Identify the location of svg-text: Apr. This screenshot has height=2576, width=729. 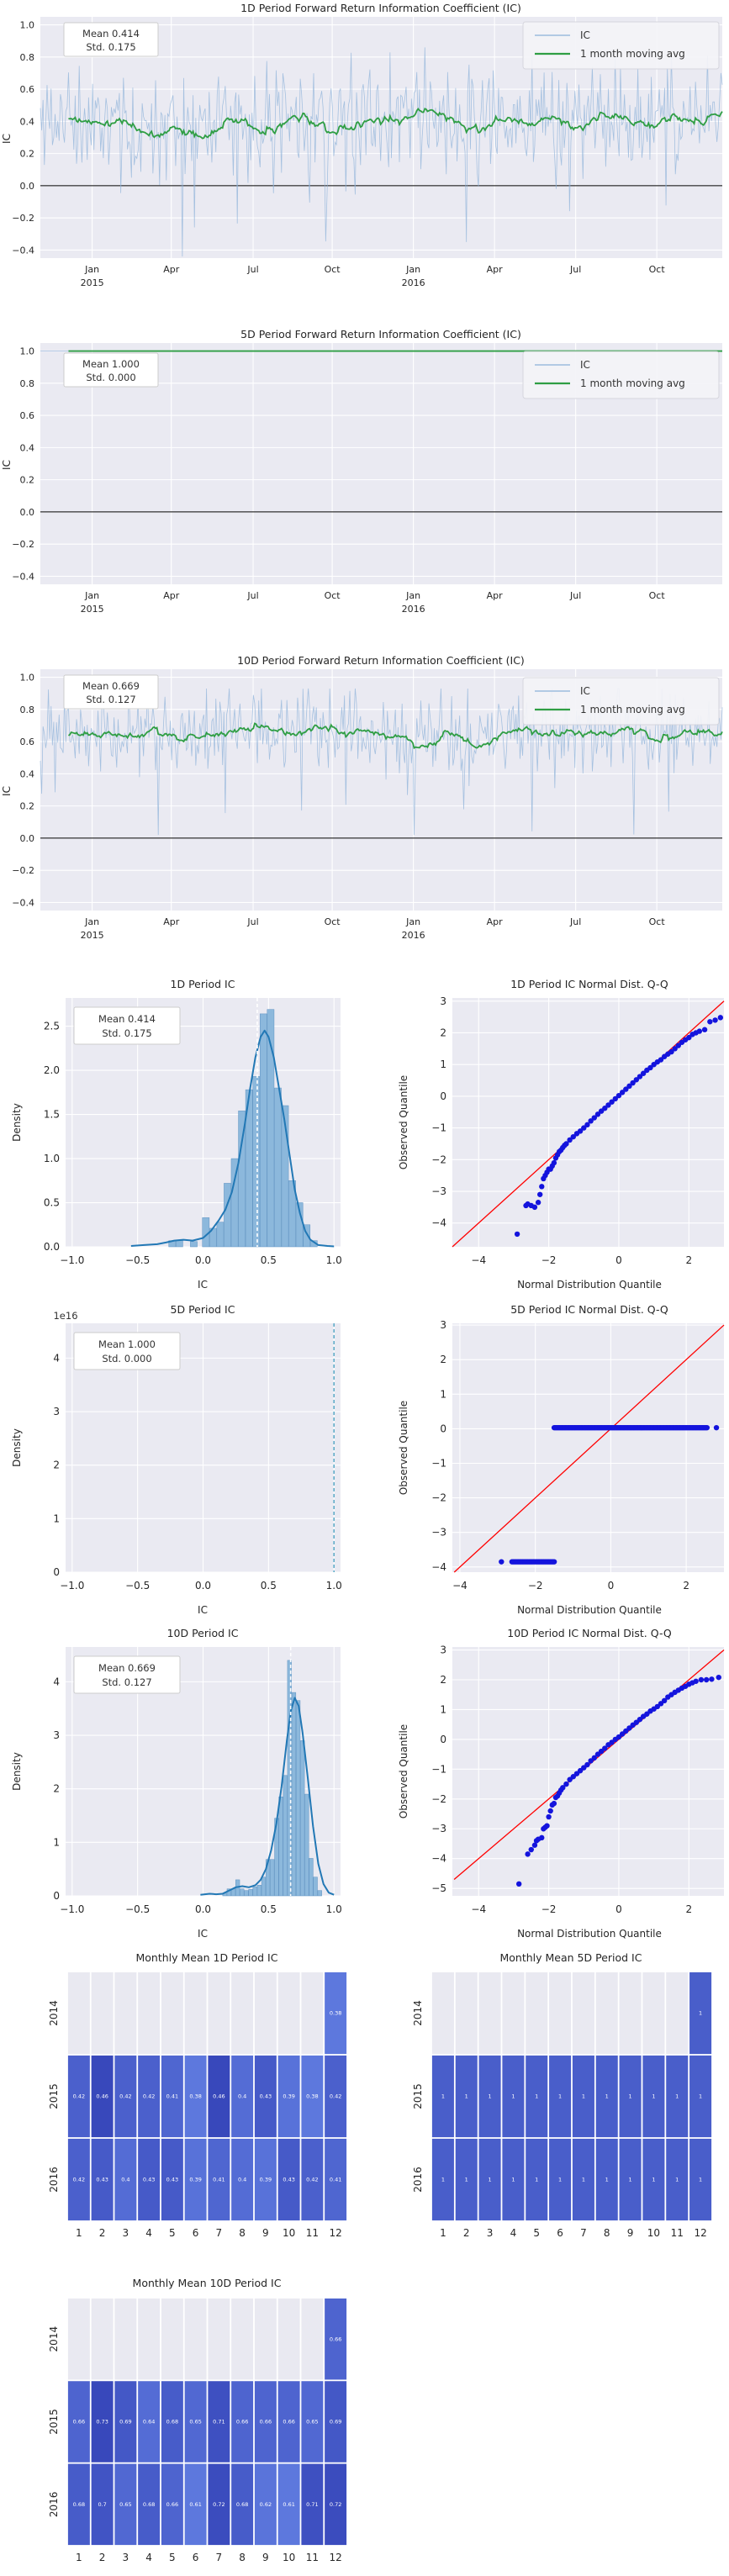
(171, 269).